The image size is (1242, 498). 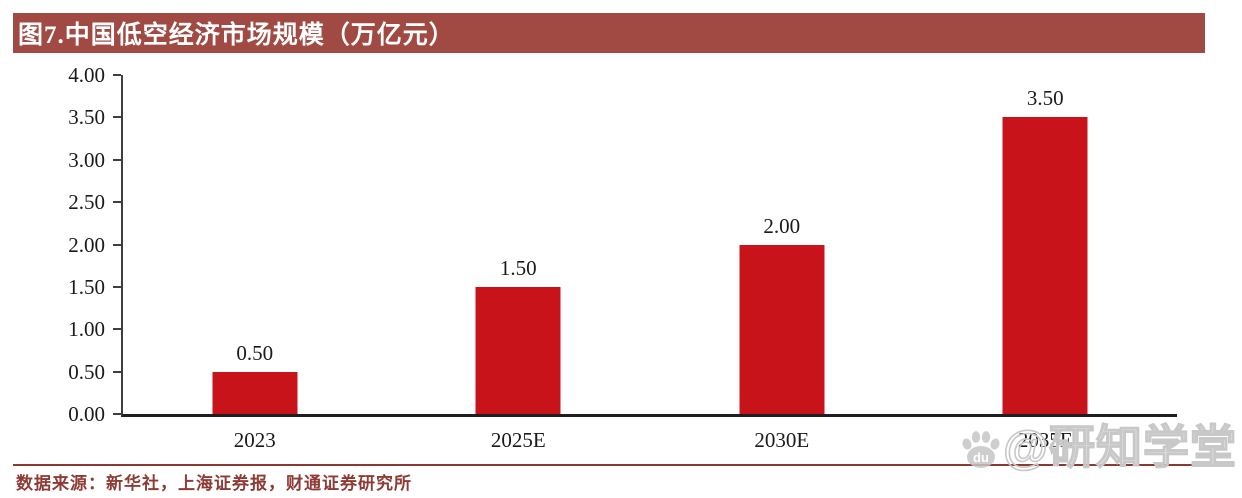 I want to click on bar-2030E, so click(x=782, y=329).